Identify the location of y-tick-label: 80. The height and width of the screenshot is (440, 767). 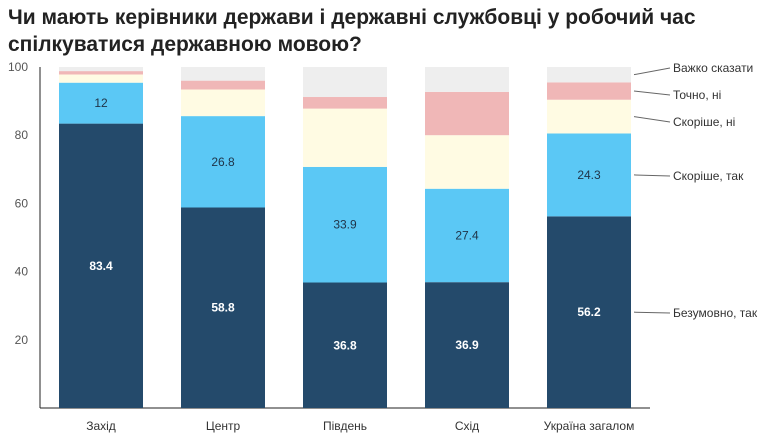
(22, 135).